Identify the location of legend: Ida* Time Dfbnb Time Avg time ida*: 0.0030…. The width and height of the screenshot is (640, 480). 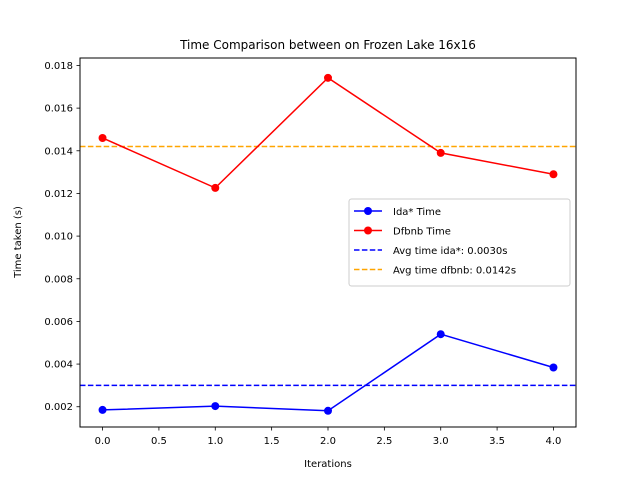
(459, 242).